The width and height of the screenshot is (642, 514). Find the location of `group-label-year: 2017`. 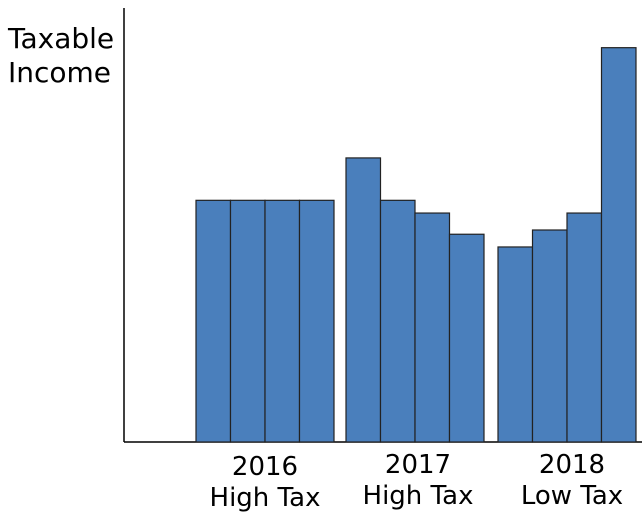

group-label-year: 2017 is located at coordinates (418, 465).